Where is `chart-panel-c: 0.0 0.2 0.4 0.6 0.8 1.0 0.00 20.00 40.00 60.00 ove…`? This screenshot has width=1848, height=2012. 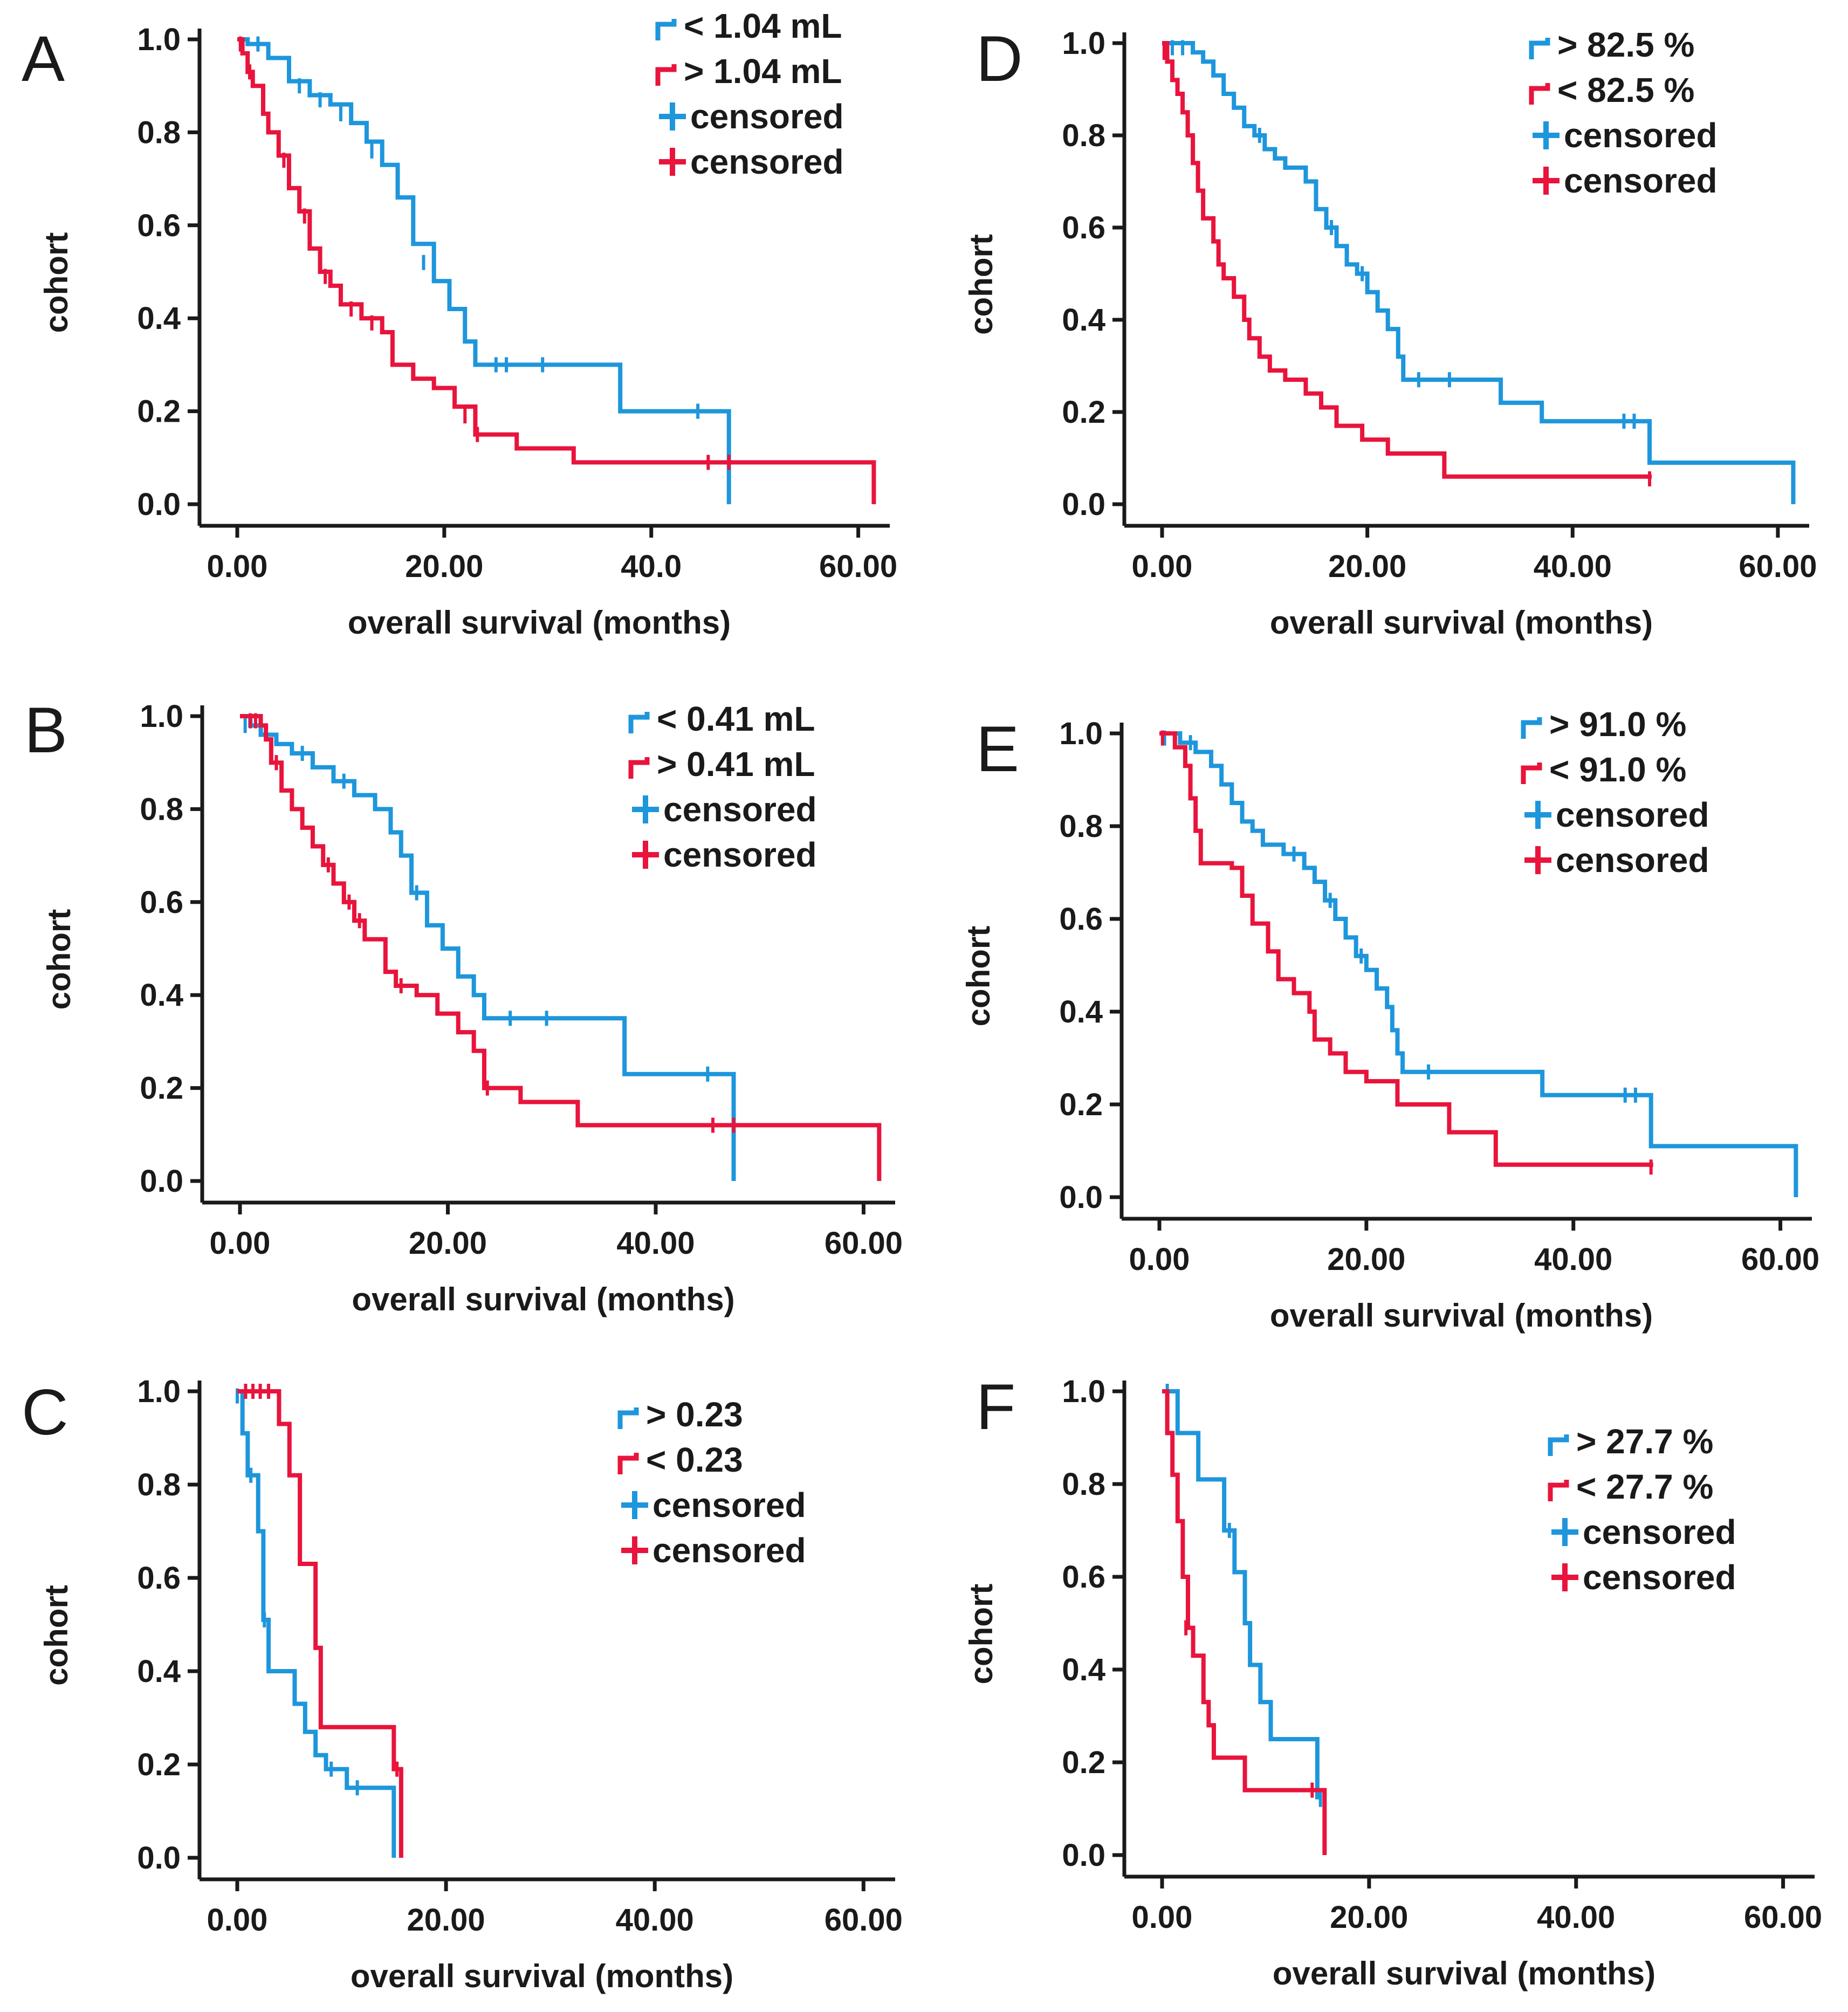 chart-panel-c: 0.0 0.2 0.4 0.6 0.8 1.0 0.00 20.00 40.00 60.00 ove… is located at coordinates (462, 1684).